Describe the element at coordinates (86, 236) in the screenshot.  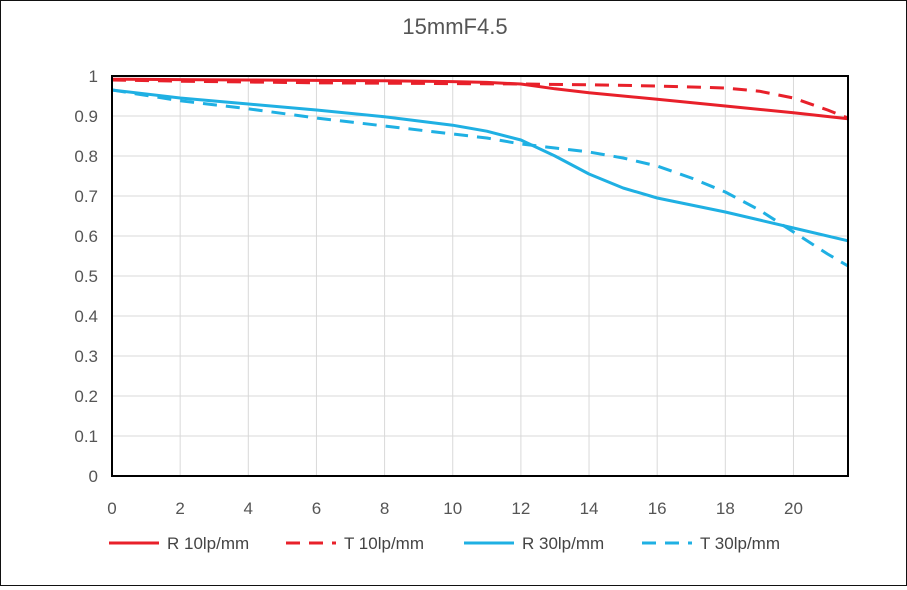
I see `y-tick-label: 0.6` at that location.